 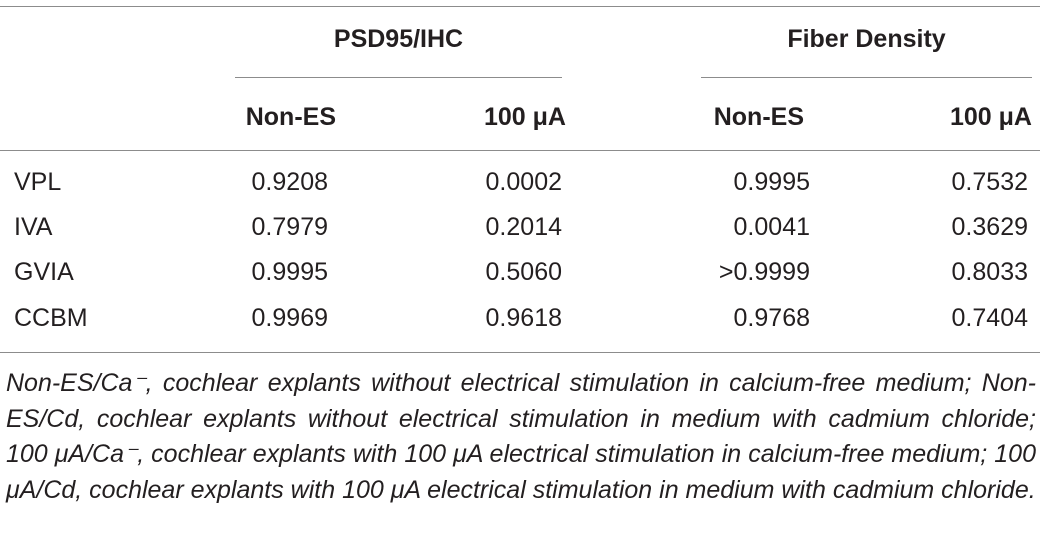 What do you see at coordinates (771, 227) in the screenshot?
I see `table-cell: 0.0041` at bounding box center [771, 227].